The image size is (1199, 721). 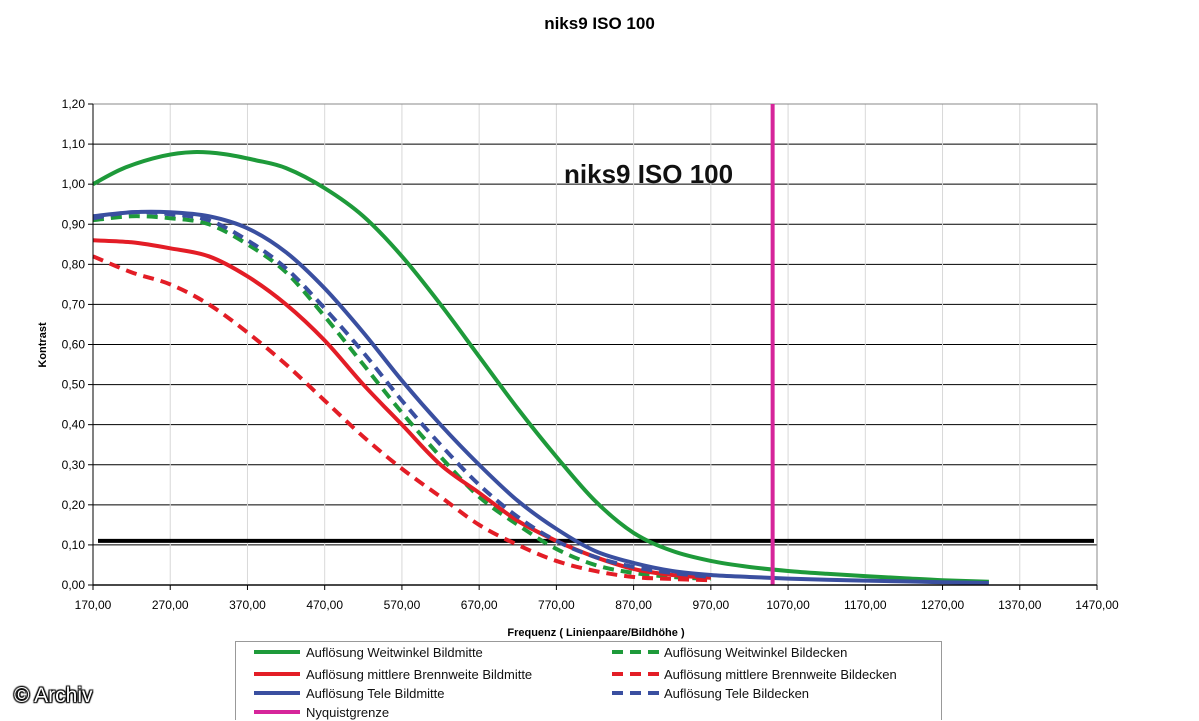 What do you see at coordinates (1020, 605) in the screenshot?
I see `x-tick-label: 1370,00` at bounding box center [1020, 605].